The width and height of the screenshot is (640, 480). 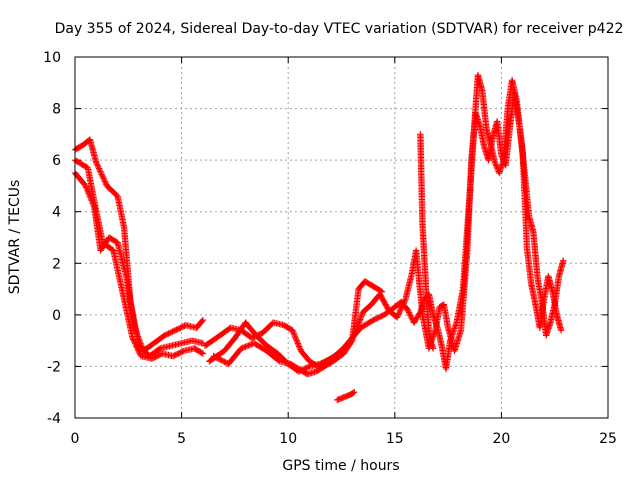 What do you see at coordinates (15, 237) in the screenshot?
I see `y-axis-label: SDTVAR / TECUs` at bounding box center [15, 237].